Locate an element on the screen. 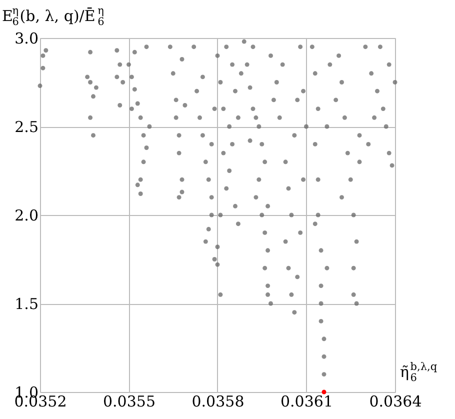 The width and height of the screenshot is (455, 419). y-tick-label: 1.5 is located at coordinates (26, 304).